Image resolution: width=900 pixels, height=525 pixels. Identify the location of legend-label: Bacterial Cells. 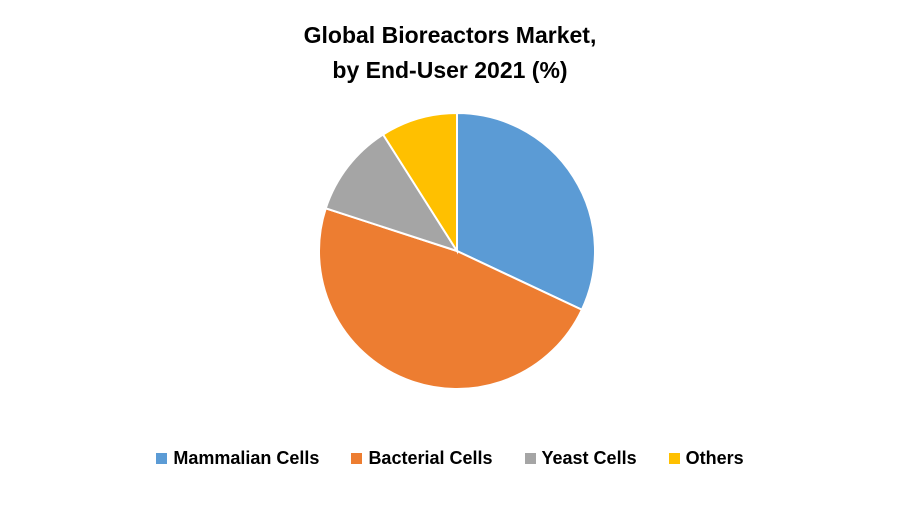
(430, 458).